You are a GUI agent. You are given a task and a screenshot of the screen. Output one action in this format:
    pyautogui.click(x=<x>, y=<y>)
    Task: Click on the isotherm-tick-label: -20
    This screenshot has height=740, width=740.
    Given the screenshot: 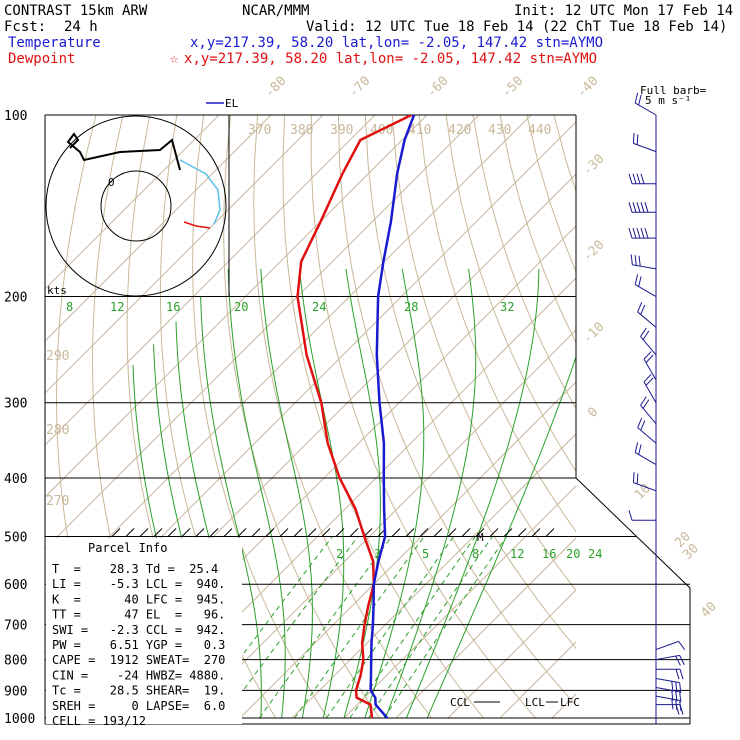 What is the action you would take?
    pyautogui.click(x=593, y=251)
    